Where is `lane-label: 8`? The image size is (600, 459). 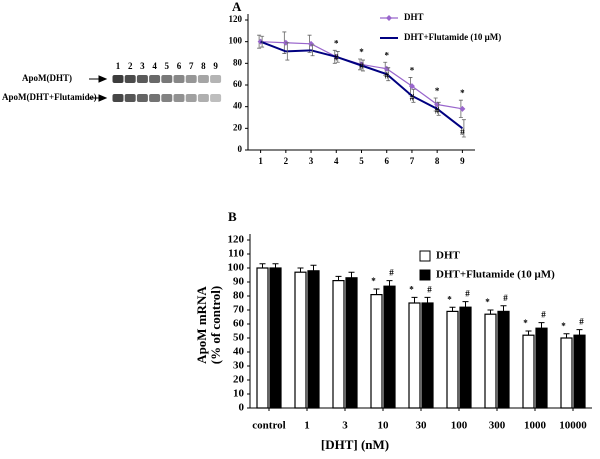
lane-label: 8 is located at coordinates (203, 66).